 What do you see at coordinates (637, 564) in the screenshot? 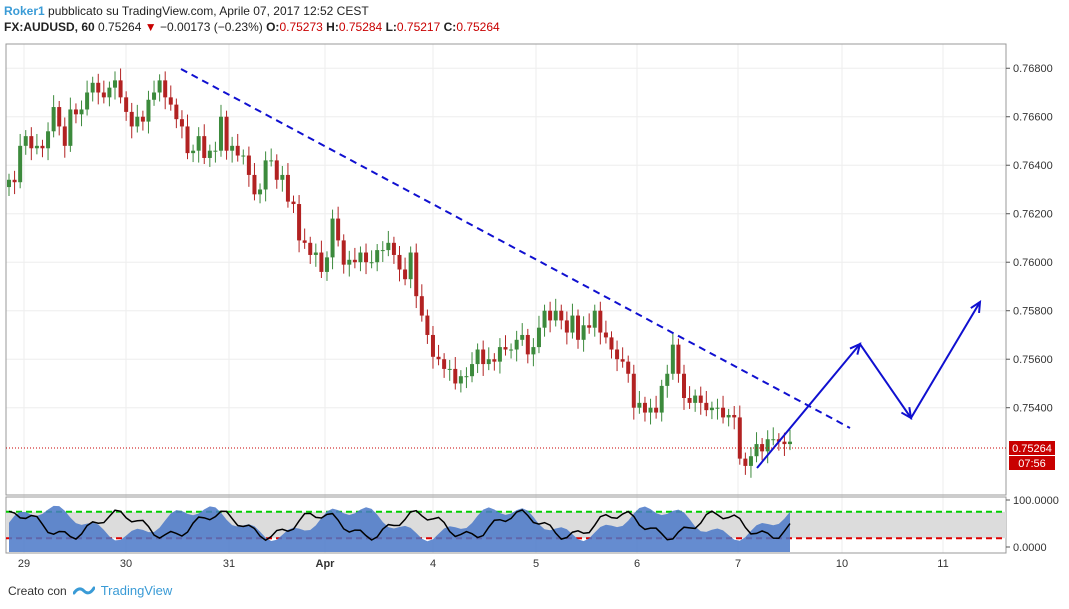
I see `x-tick-label: 6` at bounding box center [637, 564].